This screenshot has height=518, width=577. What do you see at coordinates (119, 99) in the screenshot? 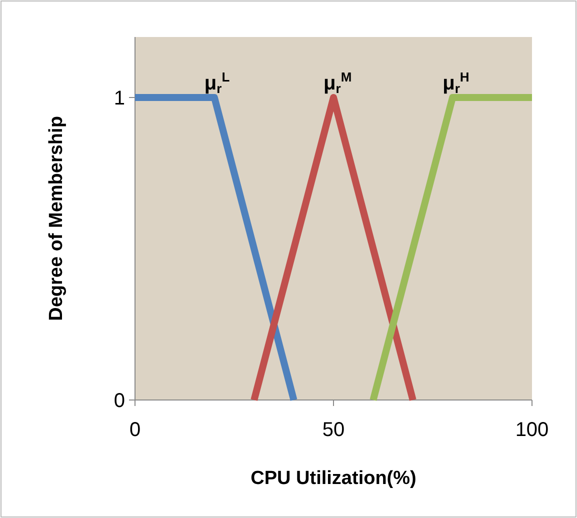
I see `y-tick-label: 1` at bounding box center [119, 99].